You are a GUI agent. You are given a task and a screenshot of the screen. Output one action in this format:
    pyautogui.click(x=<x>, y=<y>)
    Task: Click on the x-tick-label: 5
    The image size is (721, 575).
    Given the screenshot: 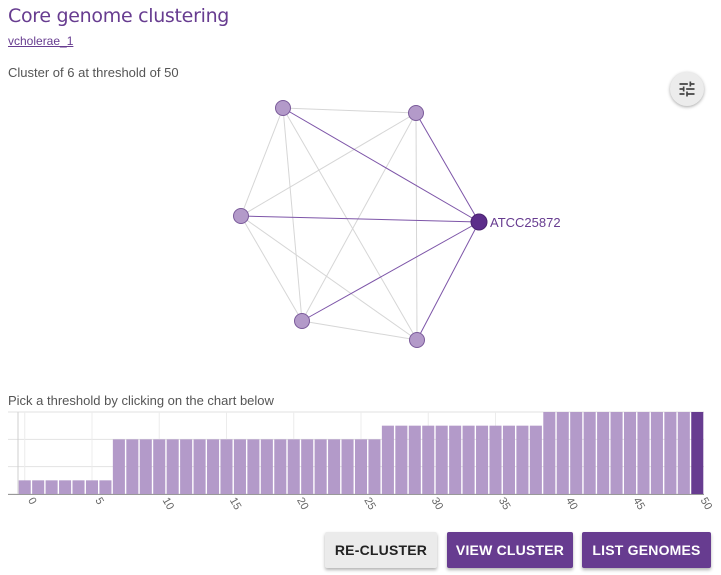 What is the action you would take?
    pyautogui.click(x=98, y=501)
    